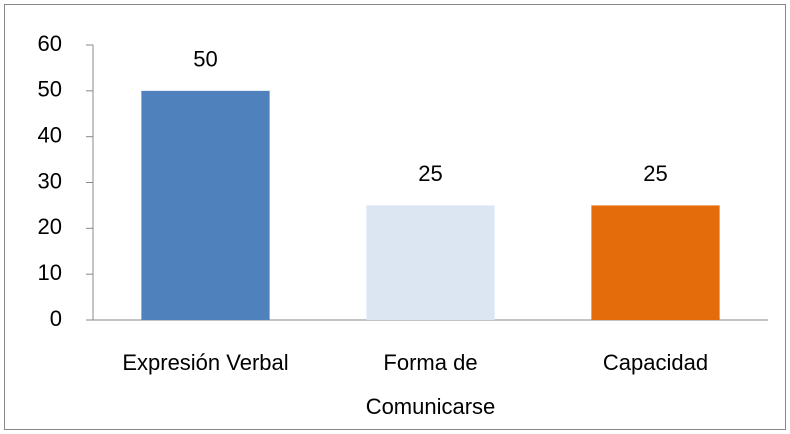 Image resolution: width=790 pixels, height=434 pixels. What do you see at coordinates (50, 272) in the screenshot?
I see `y-tick-label: 10` at bounding box center [50, 272].